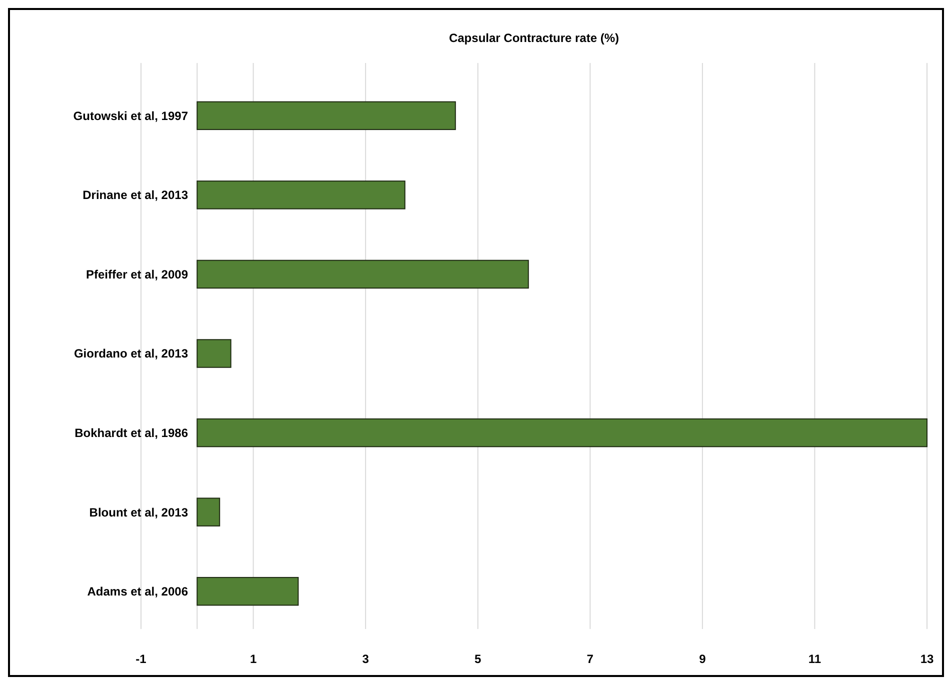  Describe the element at coordinates (366, 659) in the screenshot. I see `x-tick-label: 3` at that location.